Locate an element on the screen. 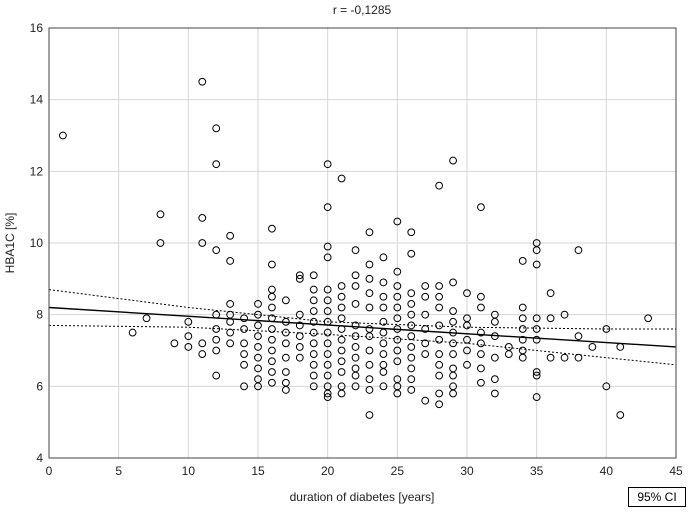 This screenshot has width=692, height=514. x-axis-title: duration of diabetes [years] is located at coordinates (362, 497).